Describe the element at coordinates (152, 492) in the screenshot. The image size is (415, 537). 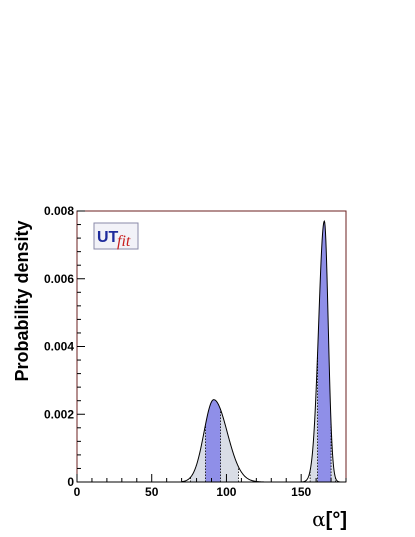
I see `x-tick-label: 50` at that location.